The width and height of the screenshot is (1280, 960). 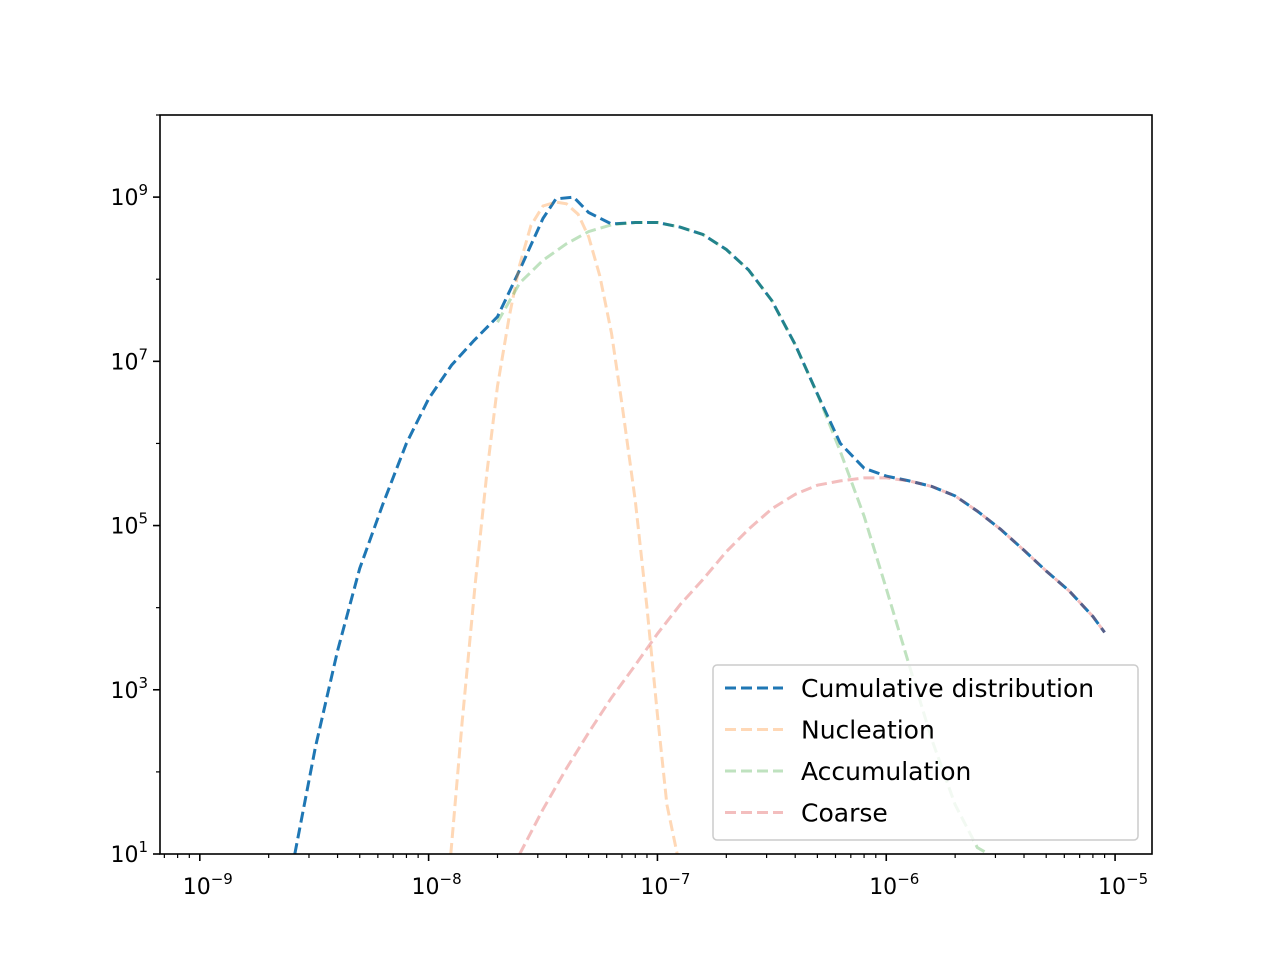 I want to click on y-tick-label: 10⁷, so click(x=129, y=360).